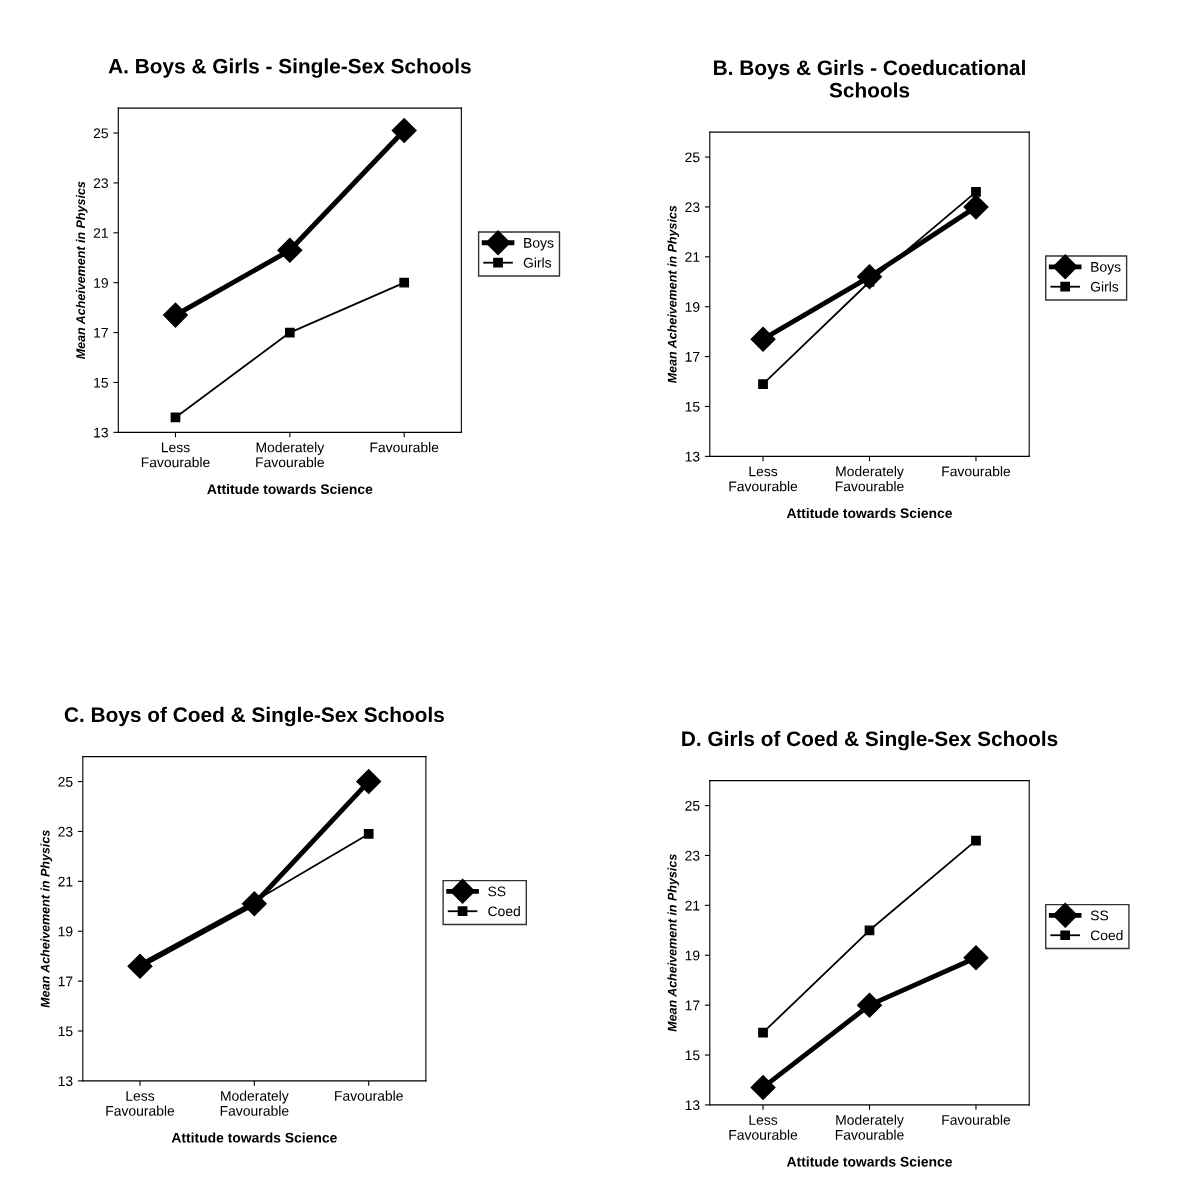  What do you see at coordinates (254, 716) in the screenshot?
I see `chart-title: C. Boys of Coed & Single-Sex Schools` at bounding box center [254, 716].